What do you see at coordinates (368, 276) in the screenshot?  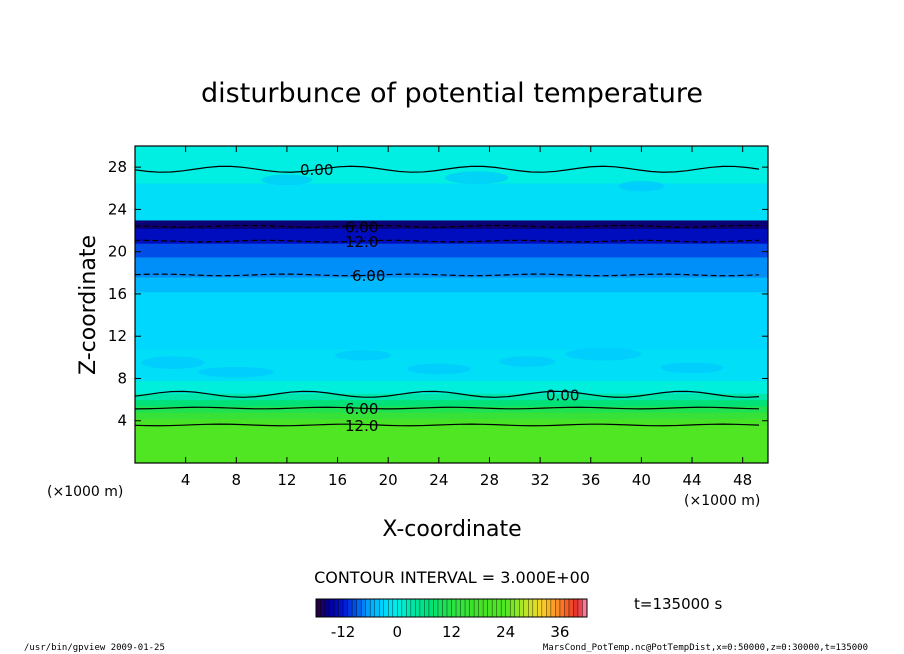 I see `contour-label-3: 6.00` at bounding box center [368, 276].